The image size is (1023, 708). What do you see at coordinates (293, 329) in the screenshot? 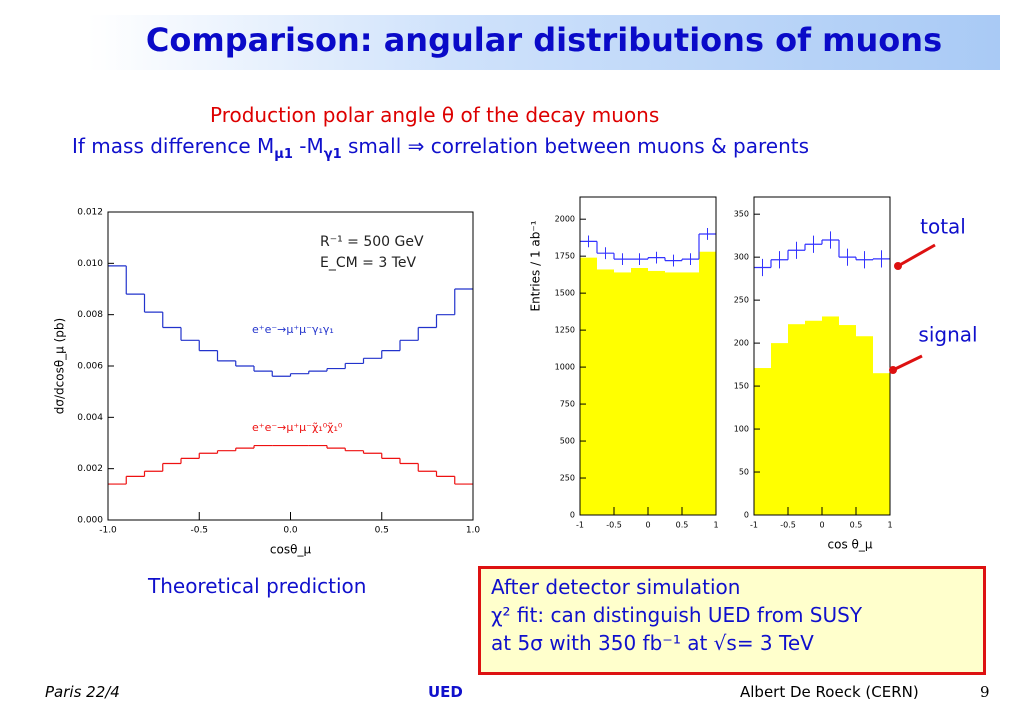
I see `annotation: e⁺e⁻→μ⁺μ⁻γ₁γ₁` at bounding box center [293, 329].